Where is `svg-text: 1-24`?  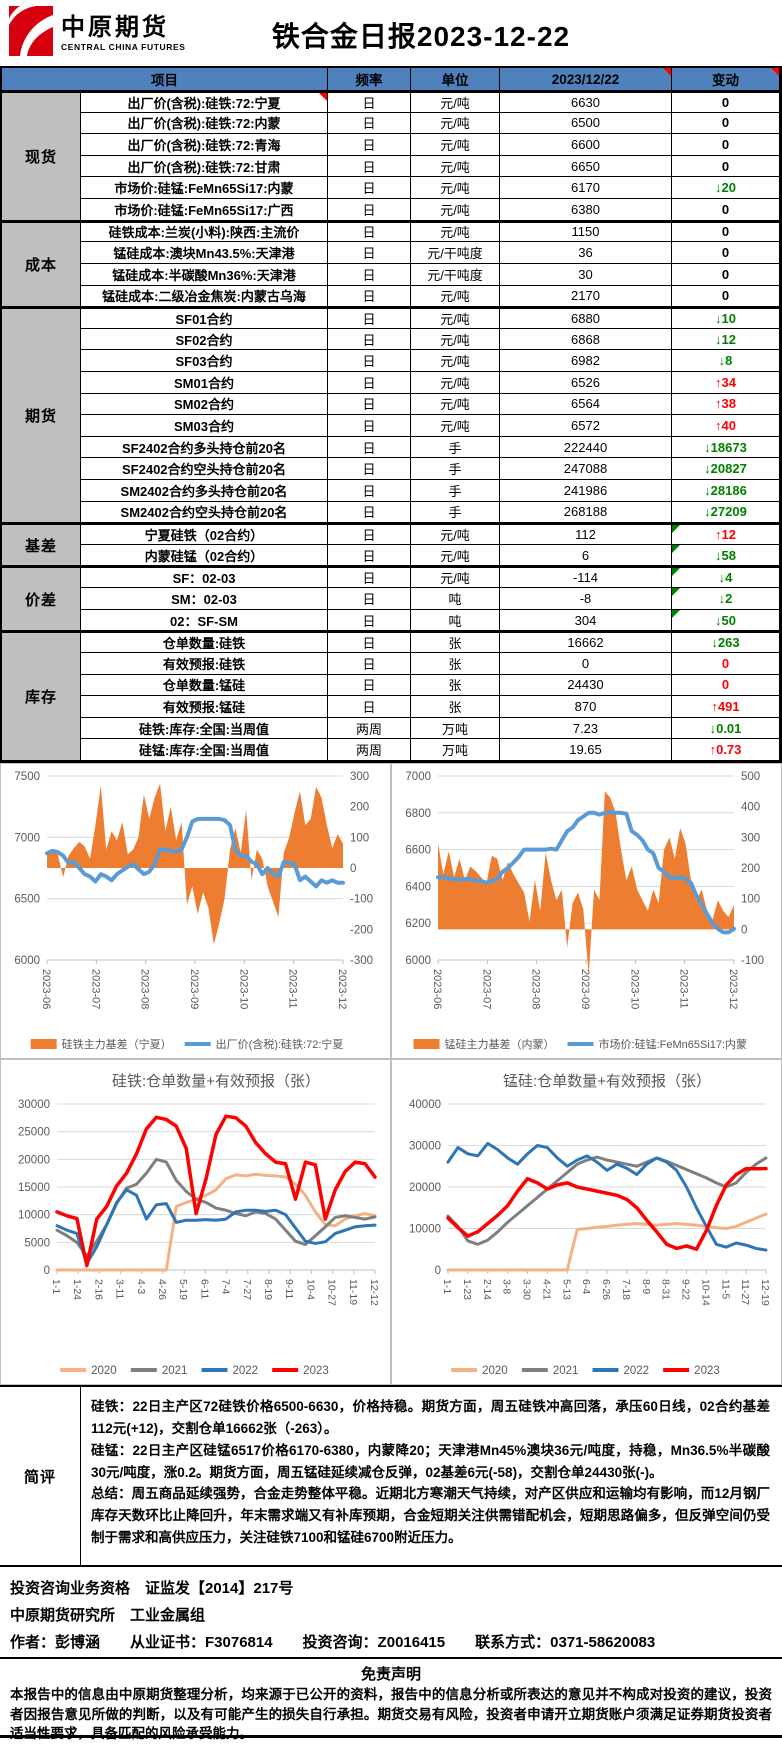 svg-text: 1-24 is located at coordinates (77, 1289).